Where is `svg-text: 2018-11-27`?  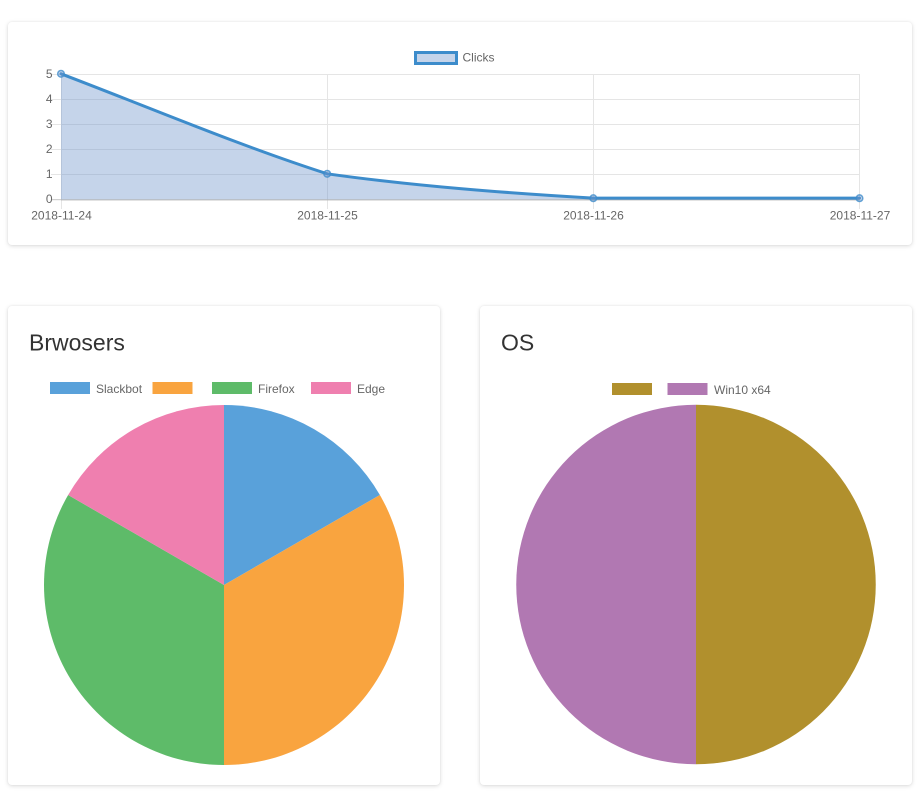 svg-text: 2018-11-27 is located at coordinates (860, 216).